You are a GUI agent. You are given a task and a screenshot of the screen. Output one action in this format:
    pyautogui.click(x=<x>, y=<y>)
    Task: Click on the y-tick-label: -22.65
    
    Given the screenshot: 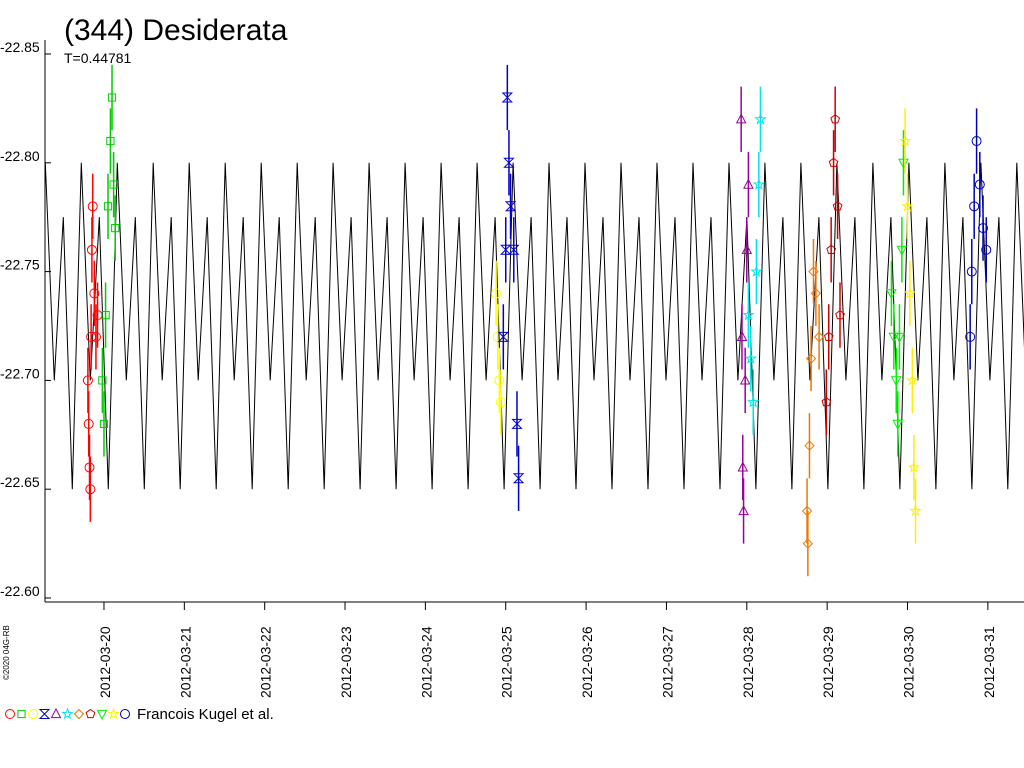 What is the action you would take?
    pyautogui.click(x=20, y=482)
    